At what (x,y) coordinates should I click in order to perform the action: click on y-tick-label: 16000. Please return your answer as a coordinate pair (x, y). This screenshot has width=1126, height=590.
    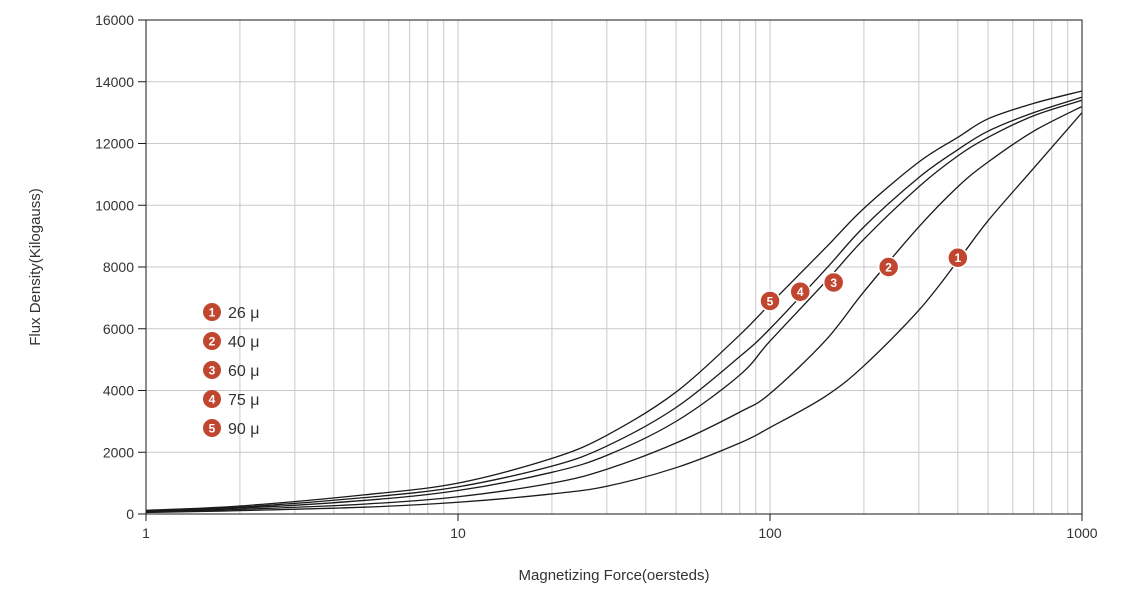
    Looking at the image, I should click on (114, 20).